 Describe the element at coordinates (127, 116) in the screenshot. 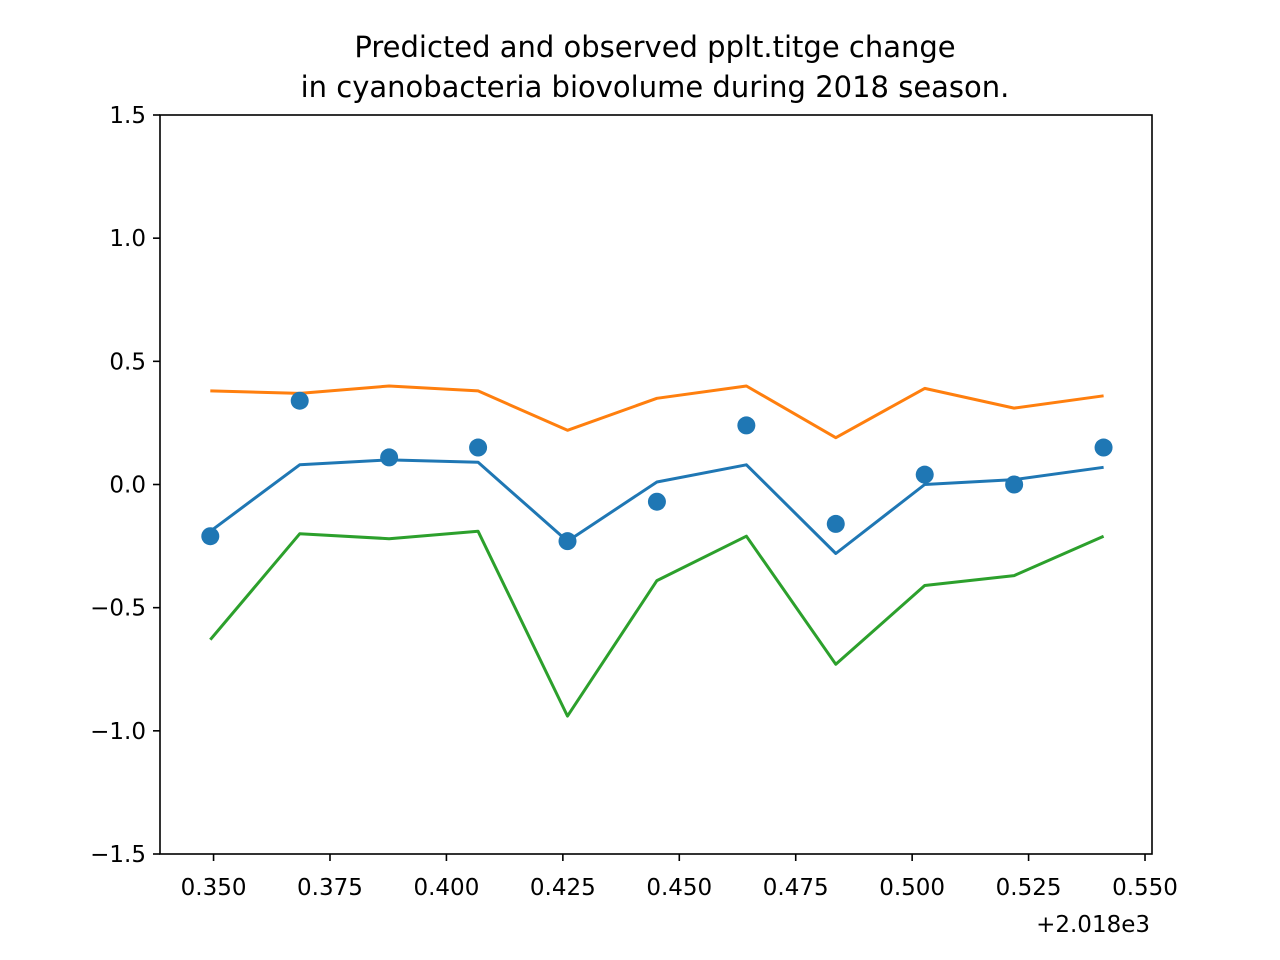

I see `y-tick-label: 1.5` at that location.